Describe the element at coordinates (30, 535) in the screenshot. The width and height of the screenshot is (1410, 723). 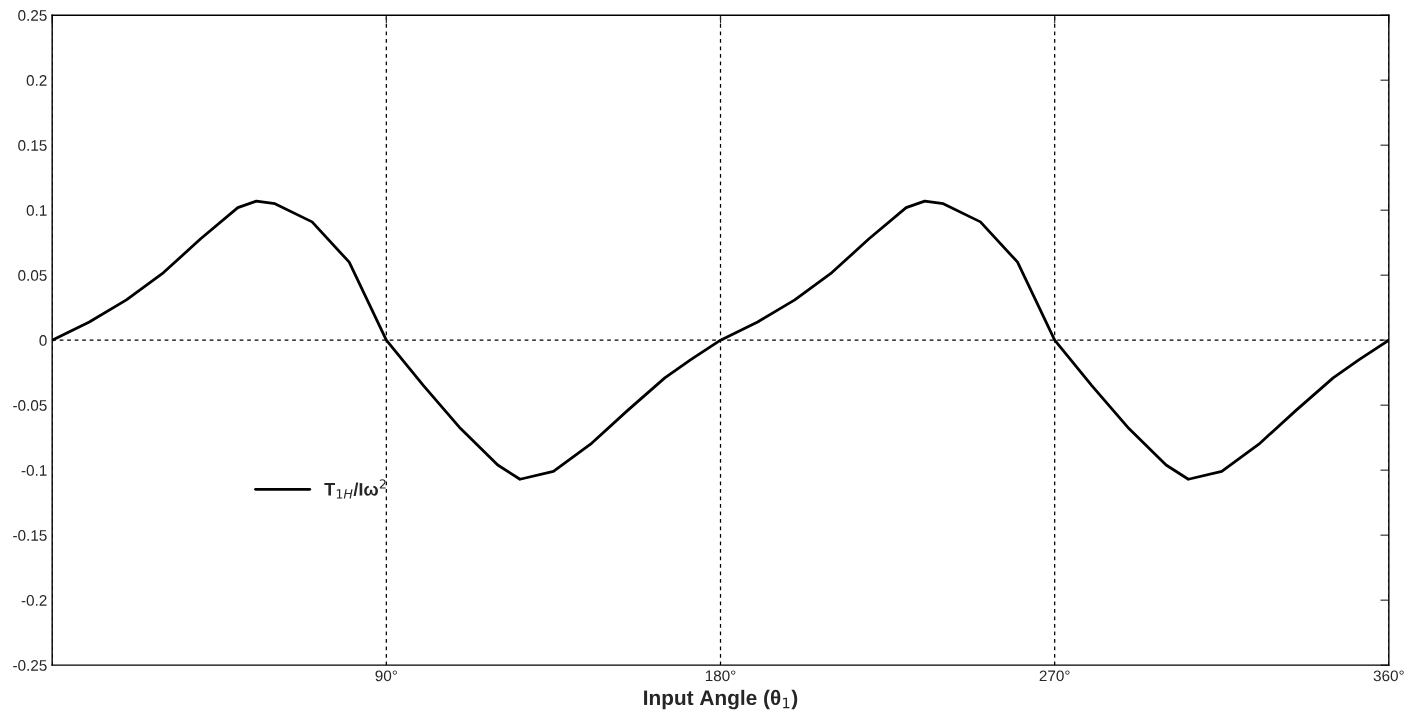
I see `y-tick-label: -0.15` at that location.